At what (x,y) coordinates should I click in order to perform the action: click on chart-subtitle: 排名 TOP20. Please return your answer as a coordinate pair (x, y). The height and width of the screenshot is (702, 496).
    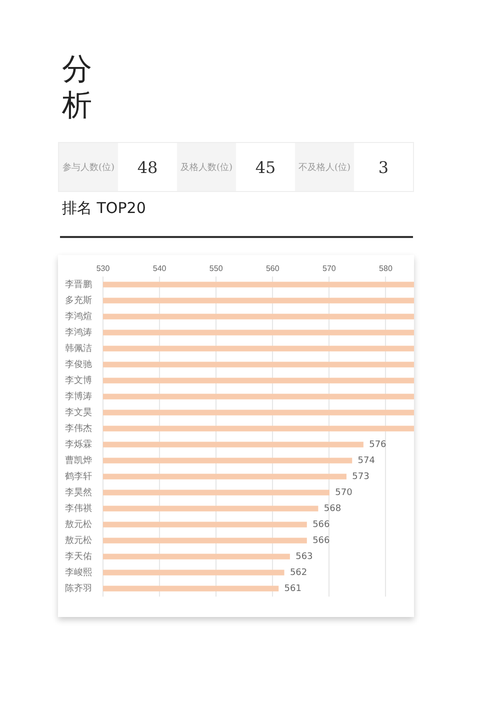
    Looking at the image, I should click on (104, 208).